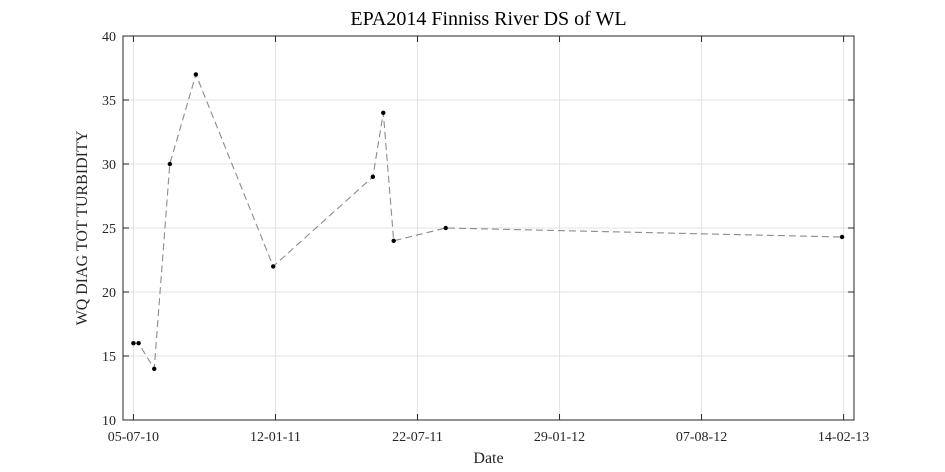 The width and height of the screenshot is (945, 472). Describe the element at coordinates (417, 437) in the screenshot. I see `x-tick-label: 22-07-11` at that location.